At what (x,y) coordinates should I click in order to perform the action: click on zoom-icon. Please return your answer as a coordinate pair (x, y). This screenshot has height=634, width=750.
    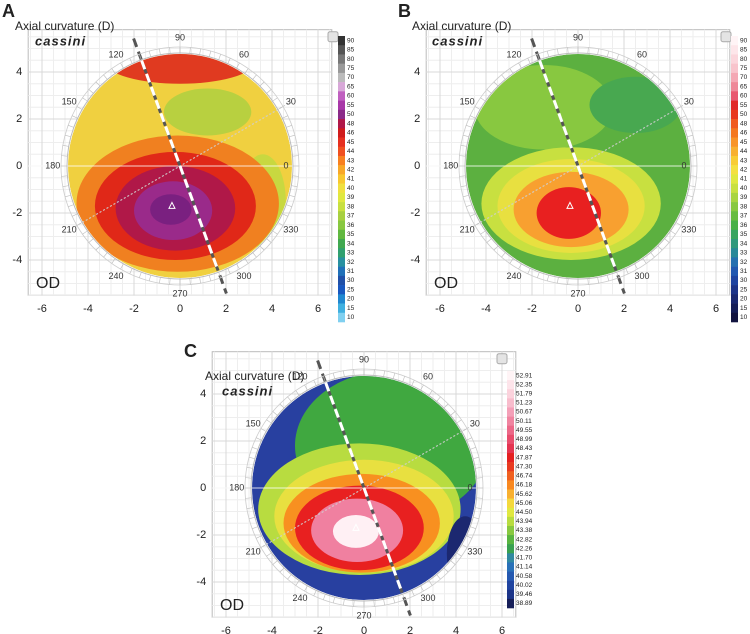
    Looking at the image, I should click on (726, 37).